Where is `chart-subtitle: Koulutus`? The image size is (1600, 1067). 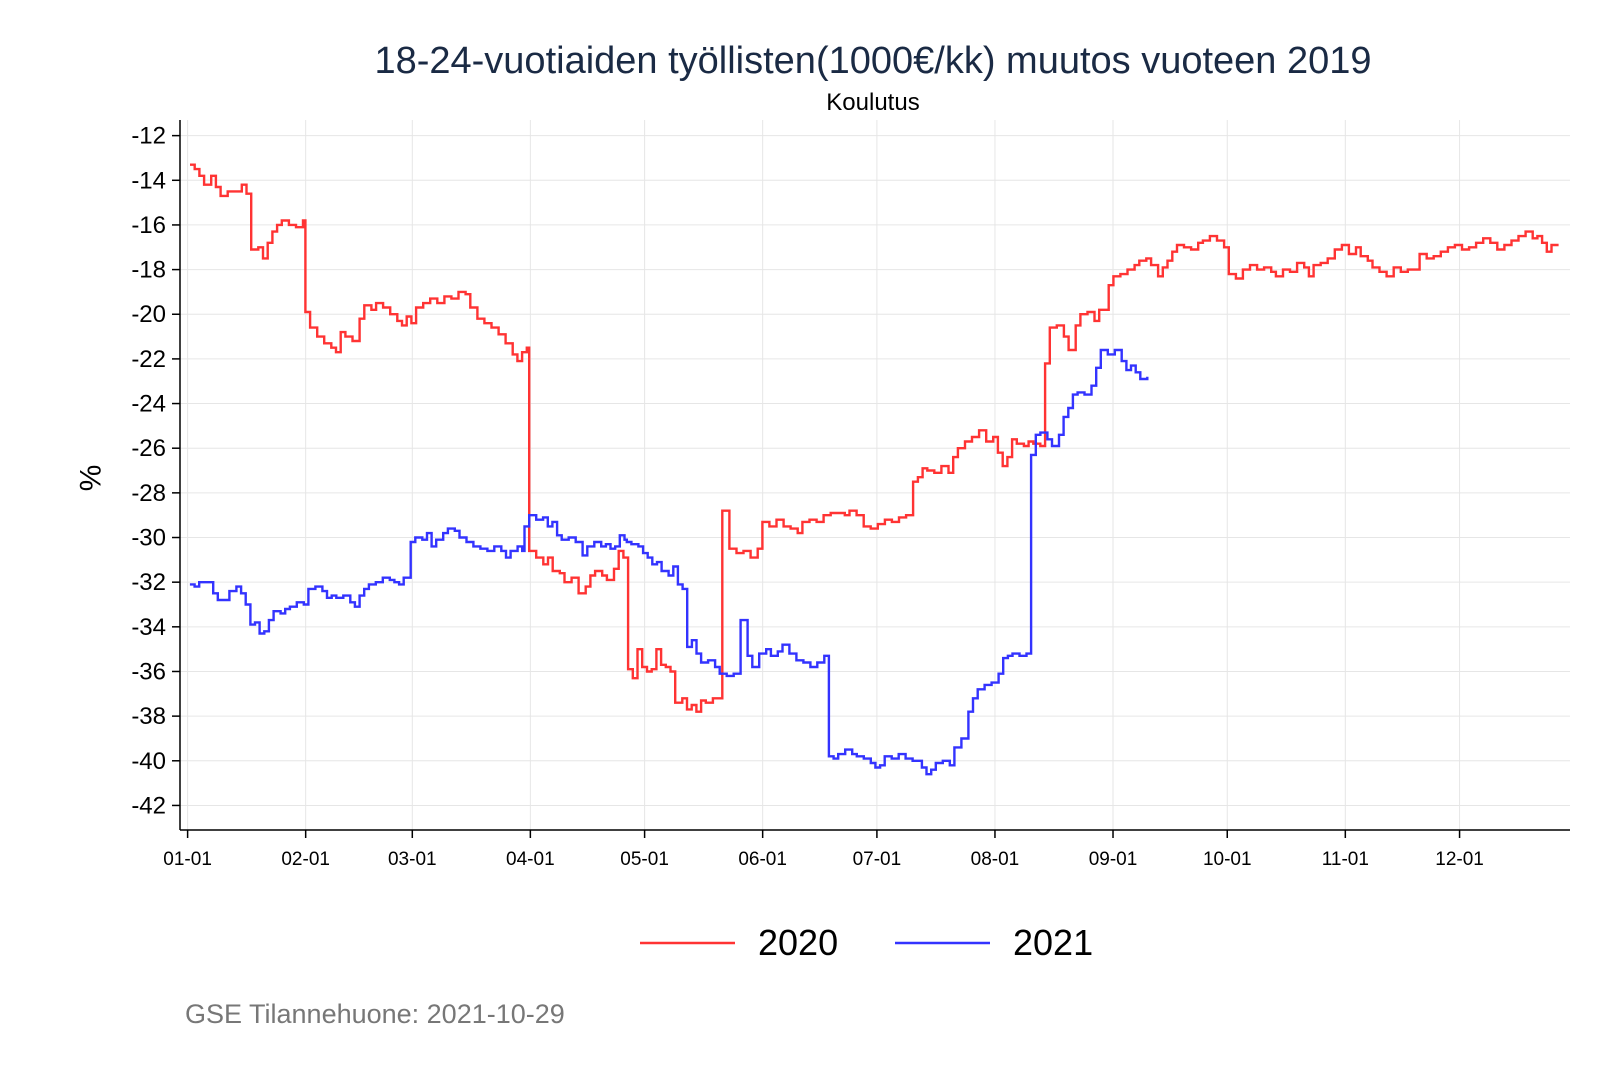 chart-subtitle: Koulutus is located at coordinates (872, 102).